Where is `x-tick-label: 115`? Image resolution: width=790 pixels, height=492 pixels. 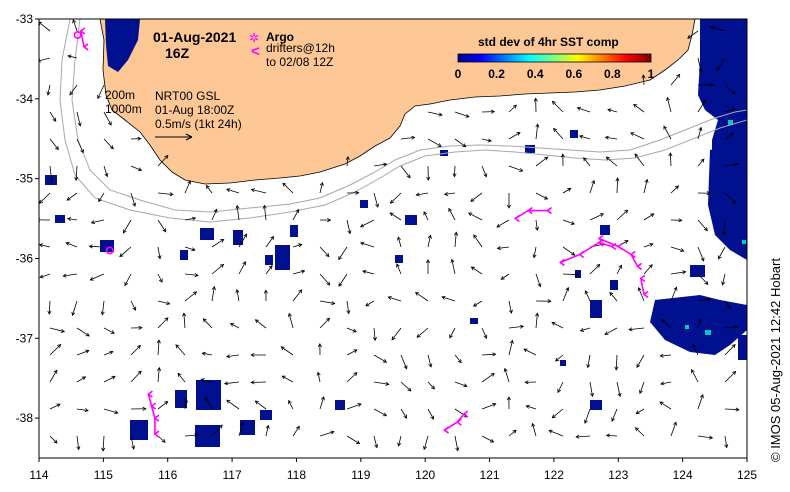 x-tick-label: 115 is located at coordinates (103, 475).